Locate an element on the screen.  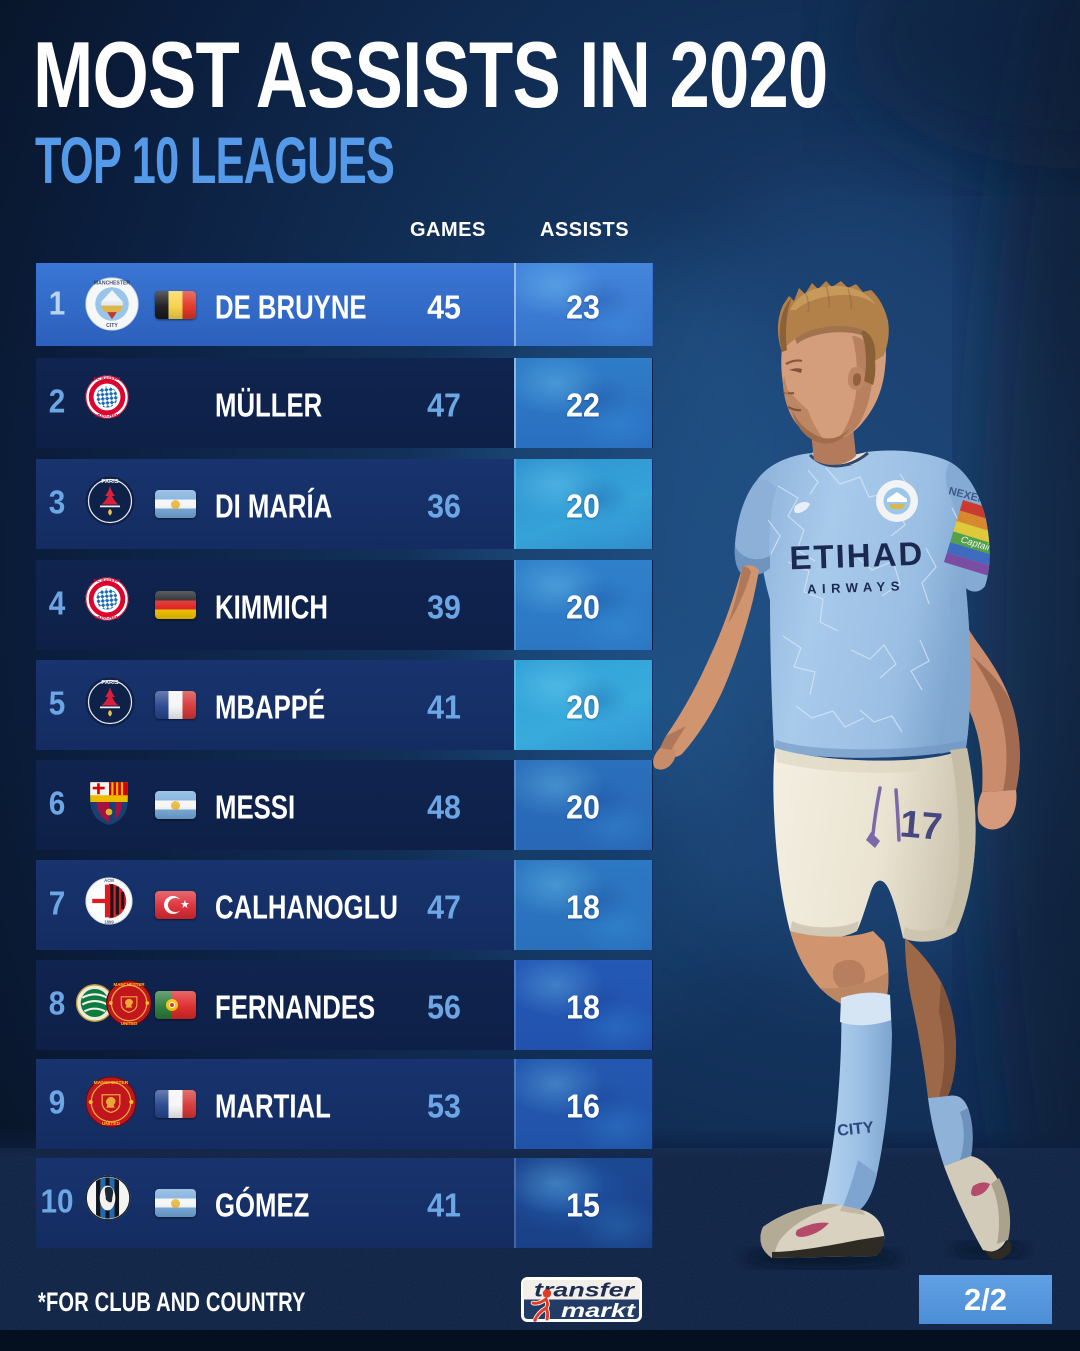
svg-text: 1899 is located at coordinates (109, 922).